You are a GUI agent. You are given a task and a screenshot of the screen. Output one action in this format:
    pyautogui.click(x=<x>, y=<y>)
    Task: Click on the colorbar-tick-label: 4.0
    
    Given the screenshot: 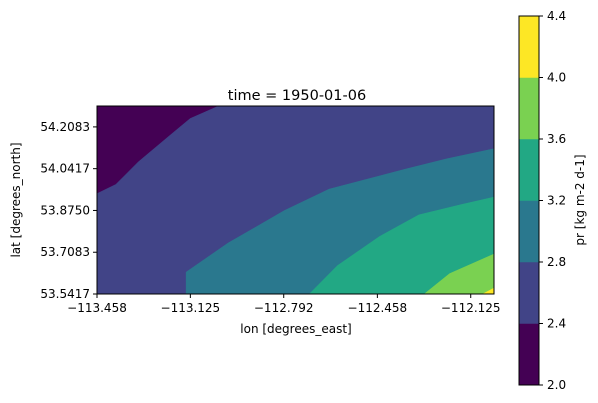 What is the action you would take?
    pyautogui.click(x=556, y=78)
    